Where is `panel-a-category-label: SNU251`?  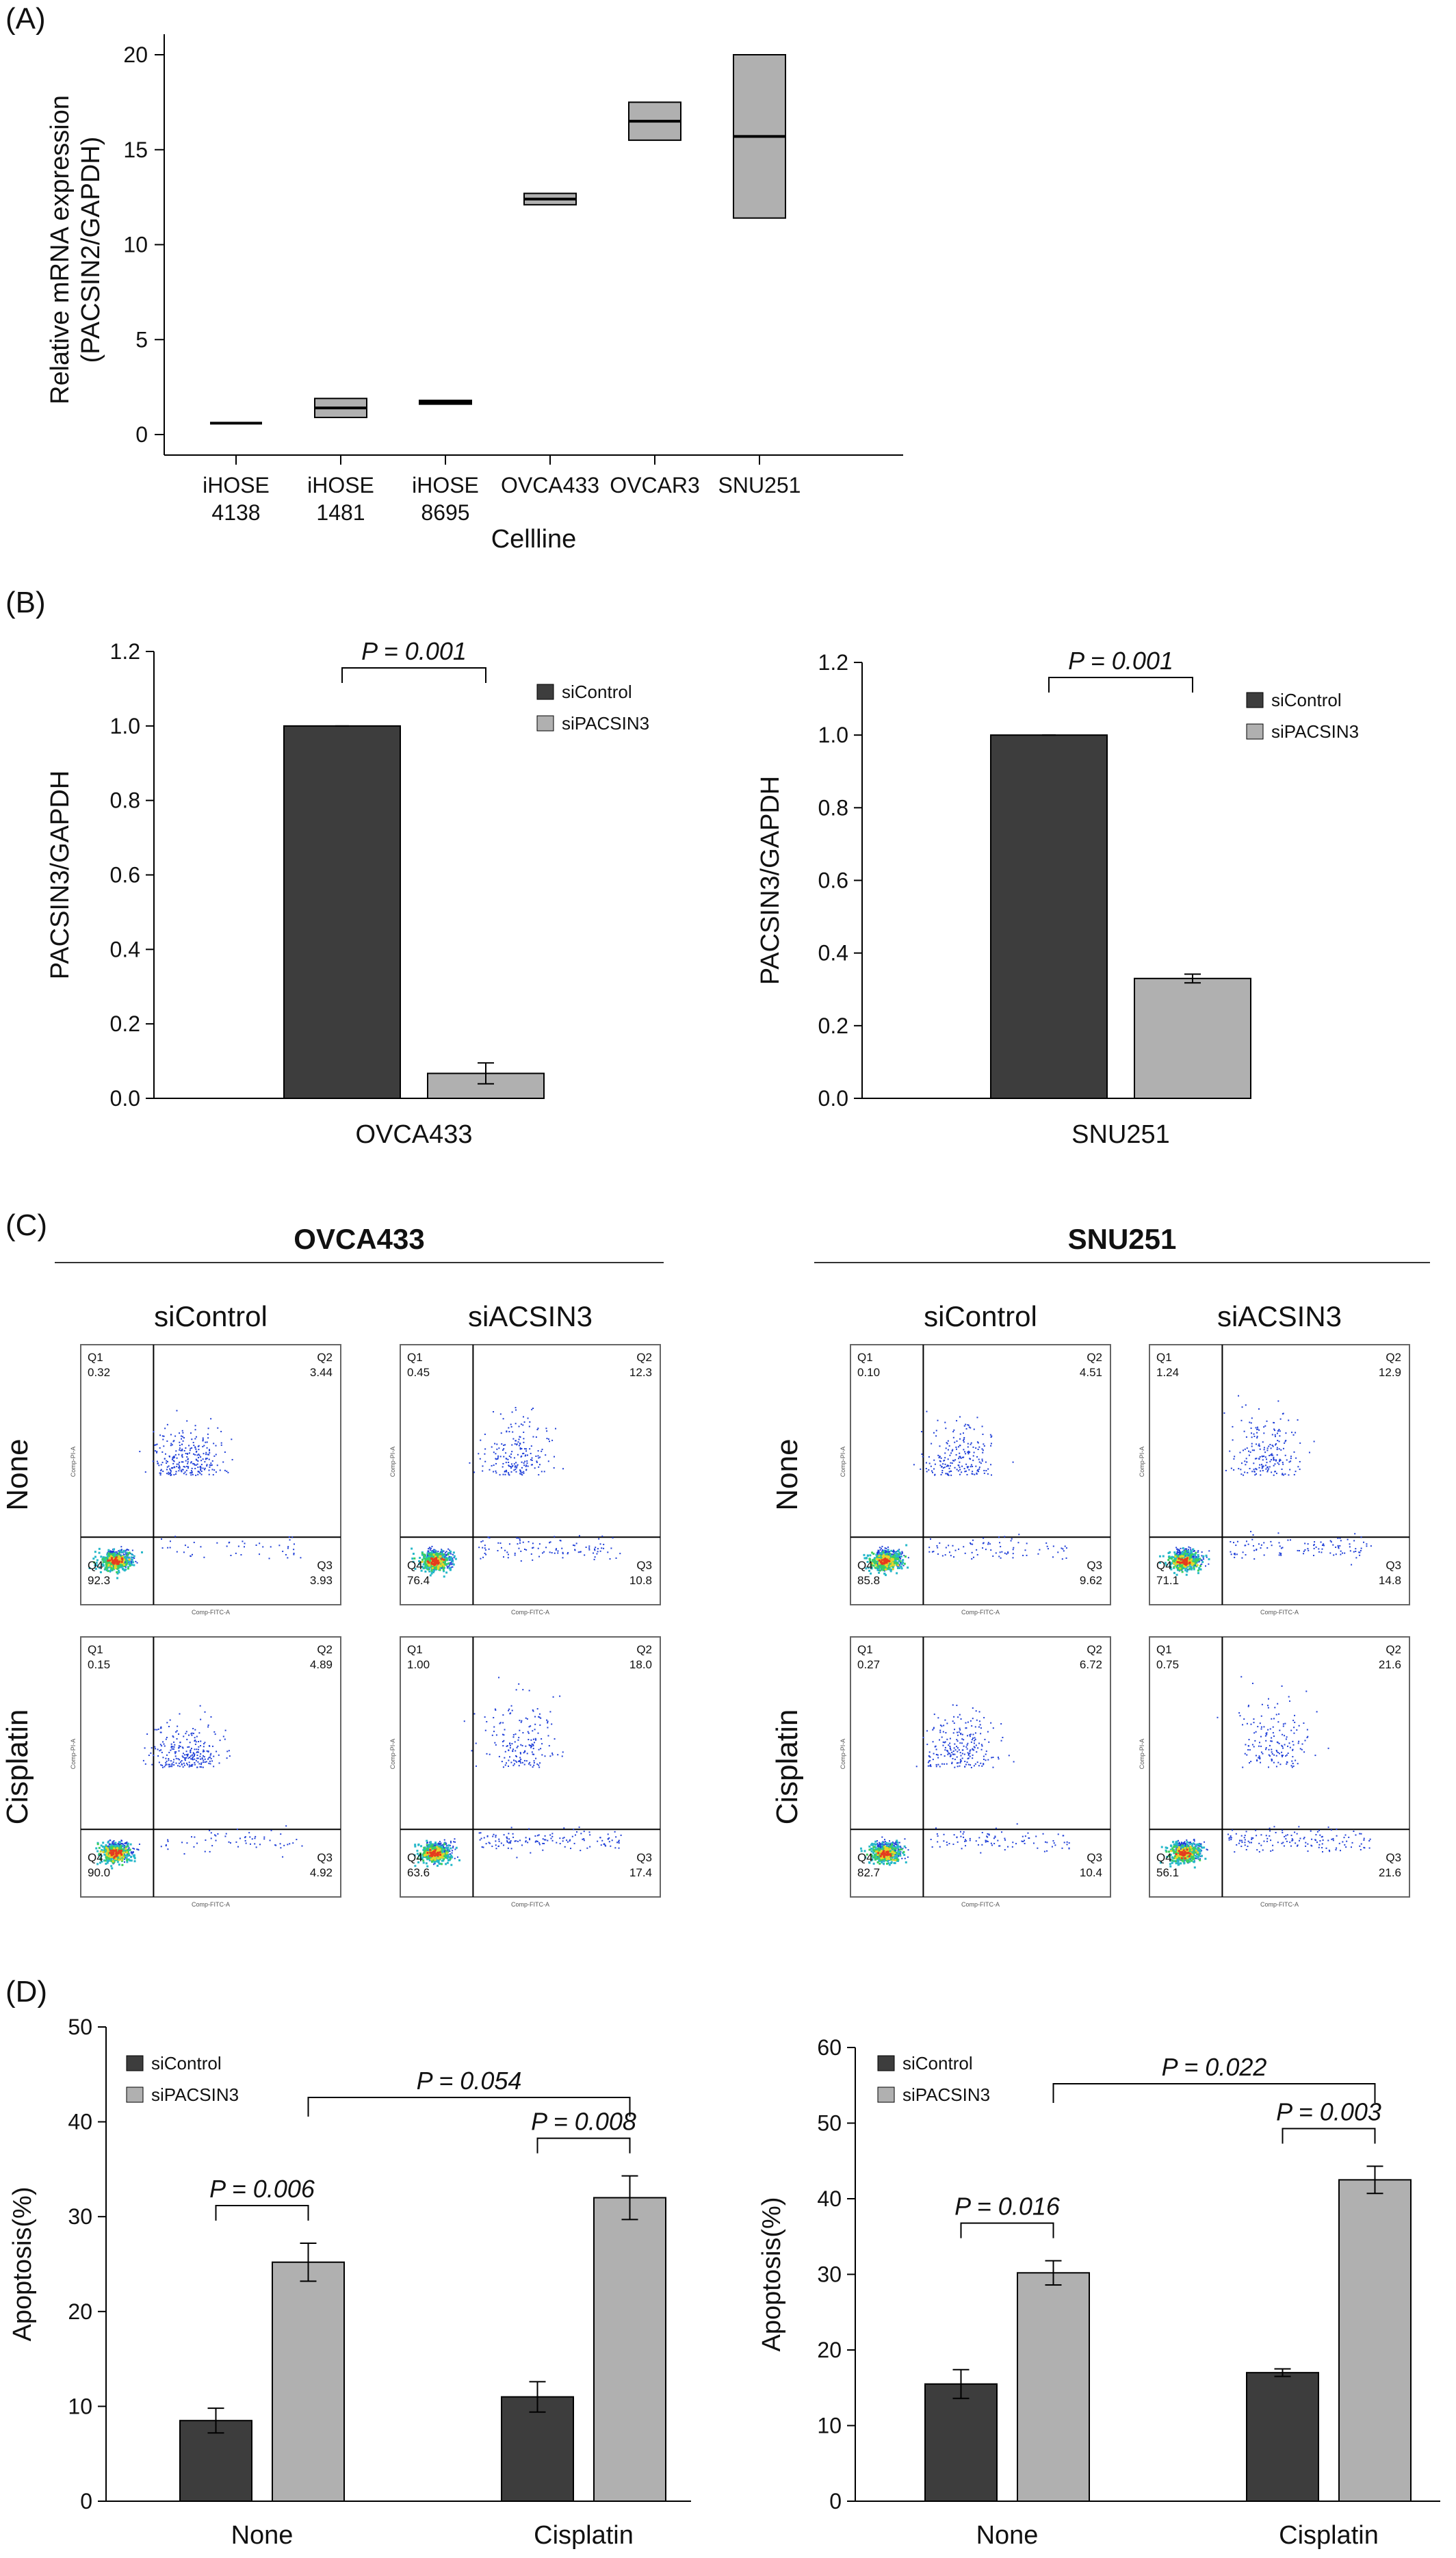 panel-a-category-label: SNU251 is located at coordinates (759, 486).